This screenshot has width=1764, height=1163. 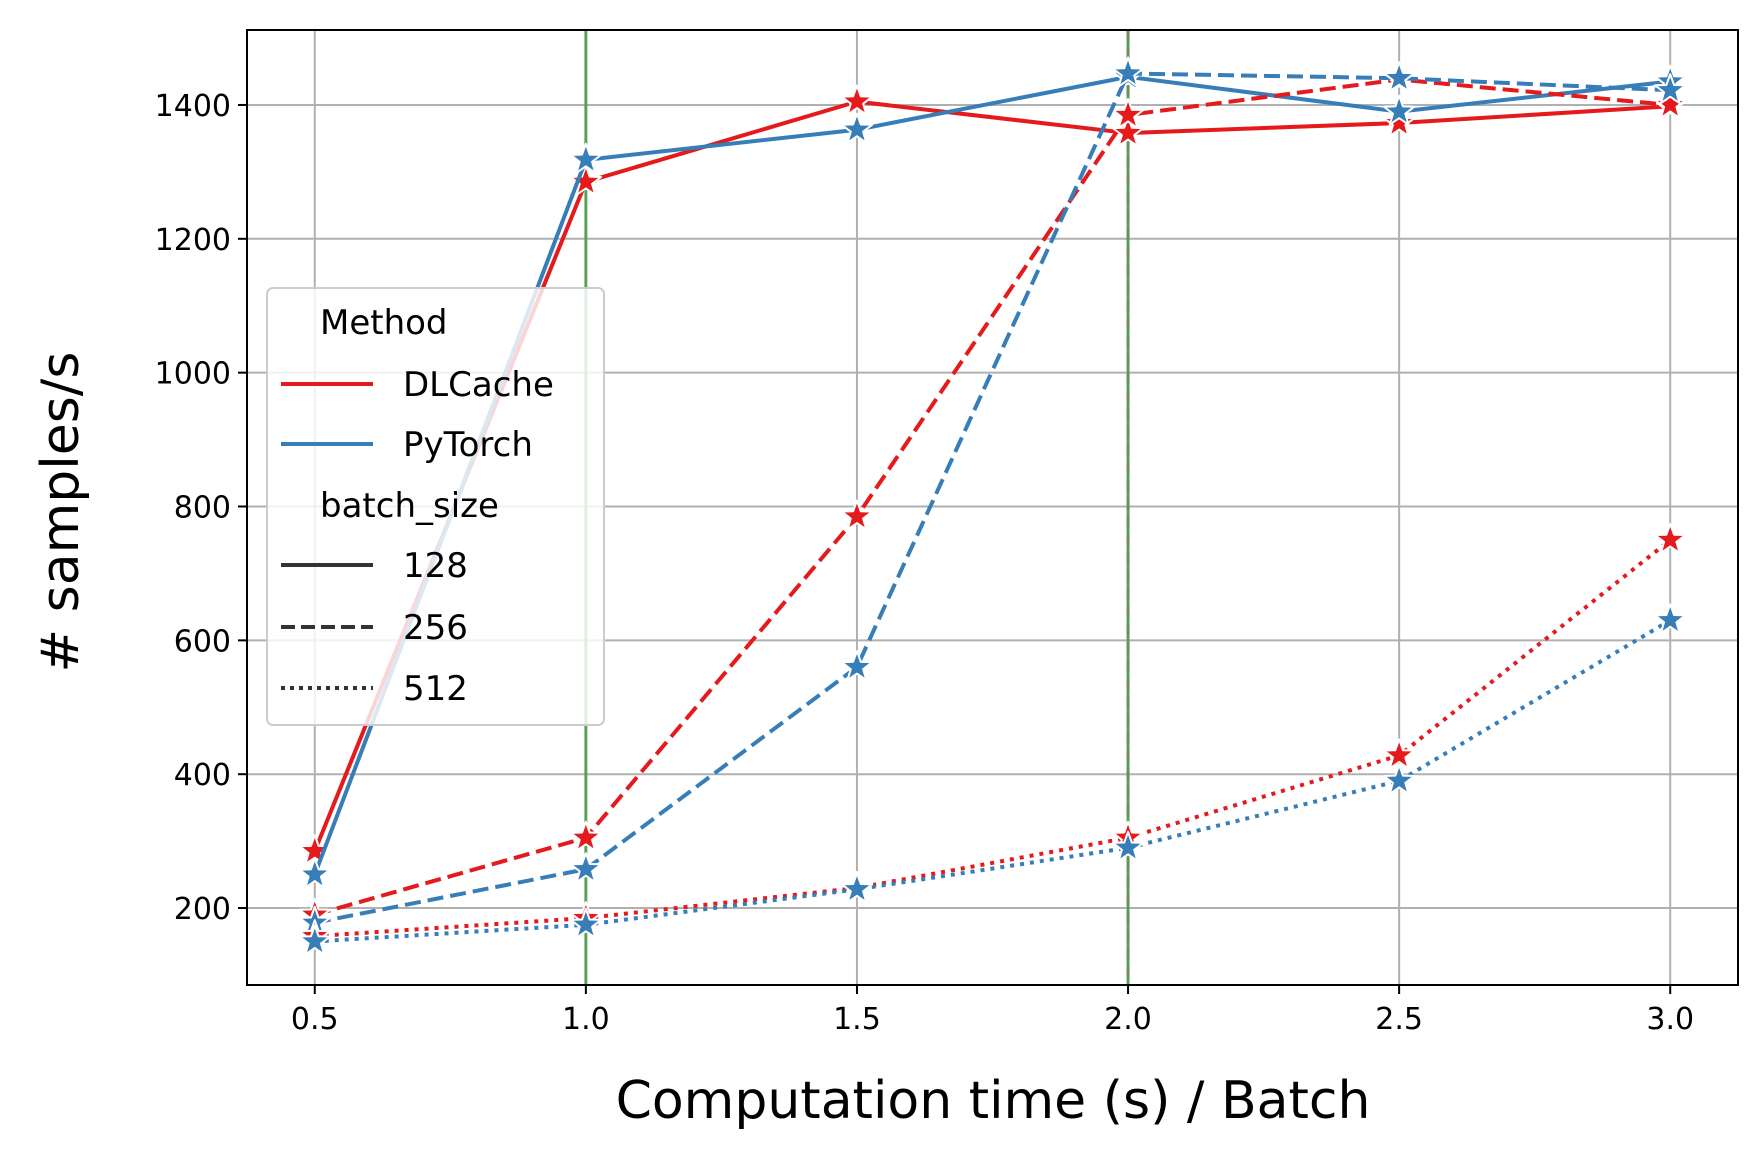 I want to click on x-tick-label: 1.5, so click(x=857, y=1019).